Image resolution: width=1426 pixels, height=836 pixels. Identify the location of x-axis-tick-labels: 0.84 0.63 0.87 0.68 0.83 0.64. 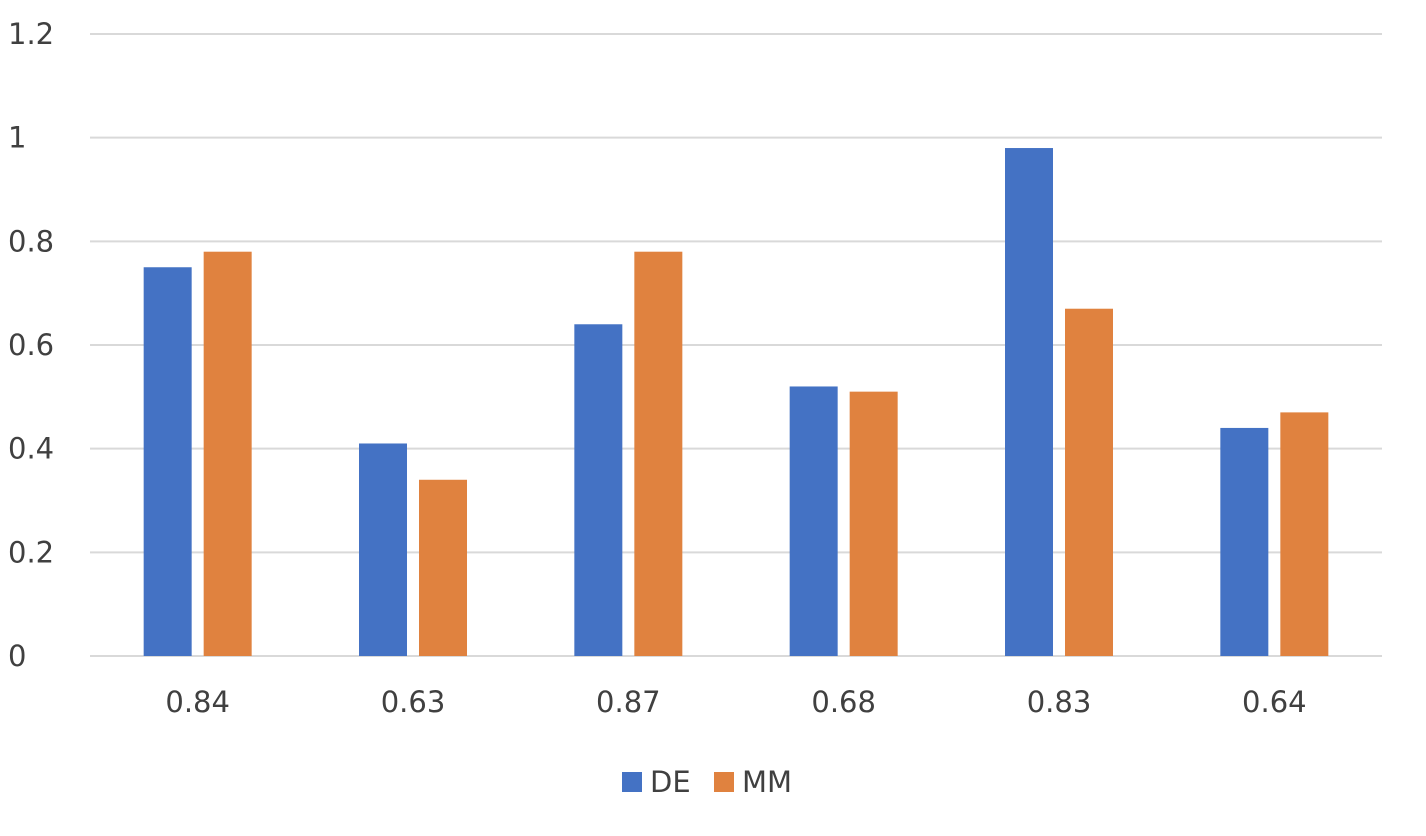
(735, 702).